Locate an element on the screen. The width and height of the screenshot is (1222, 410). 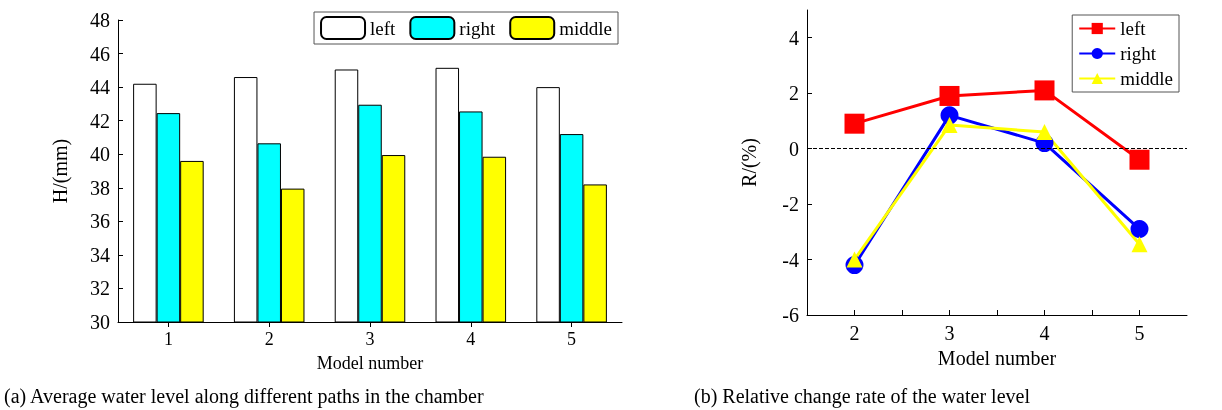
y-tick-label: 44 is located at coordinates (100, 87).